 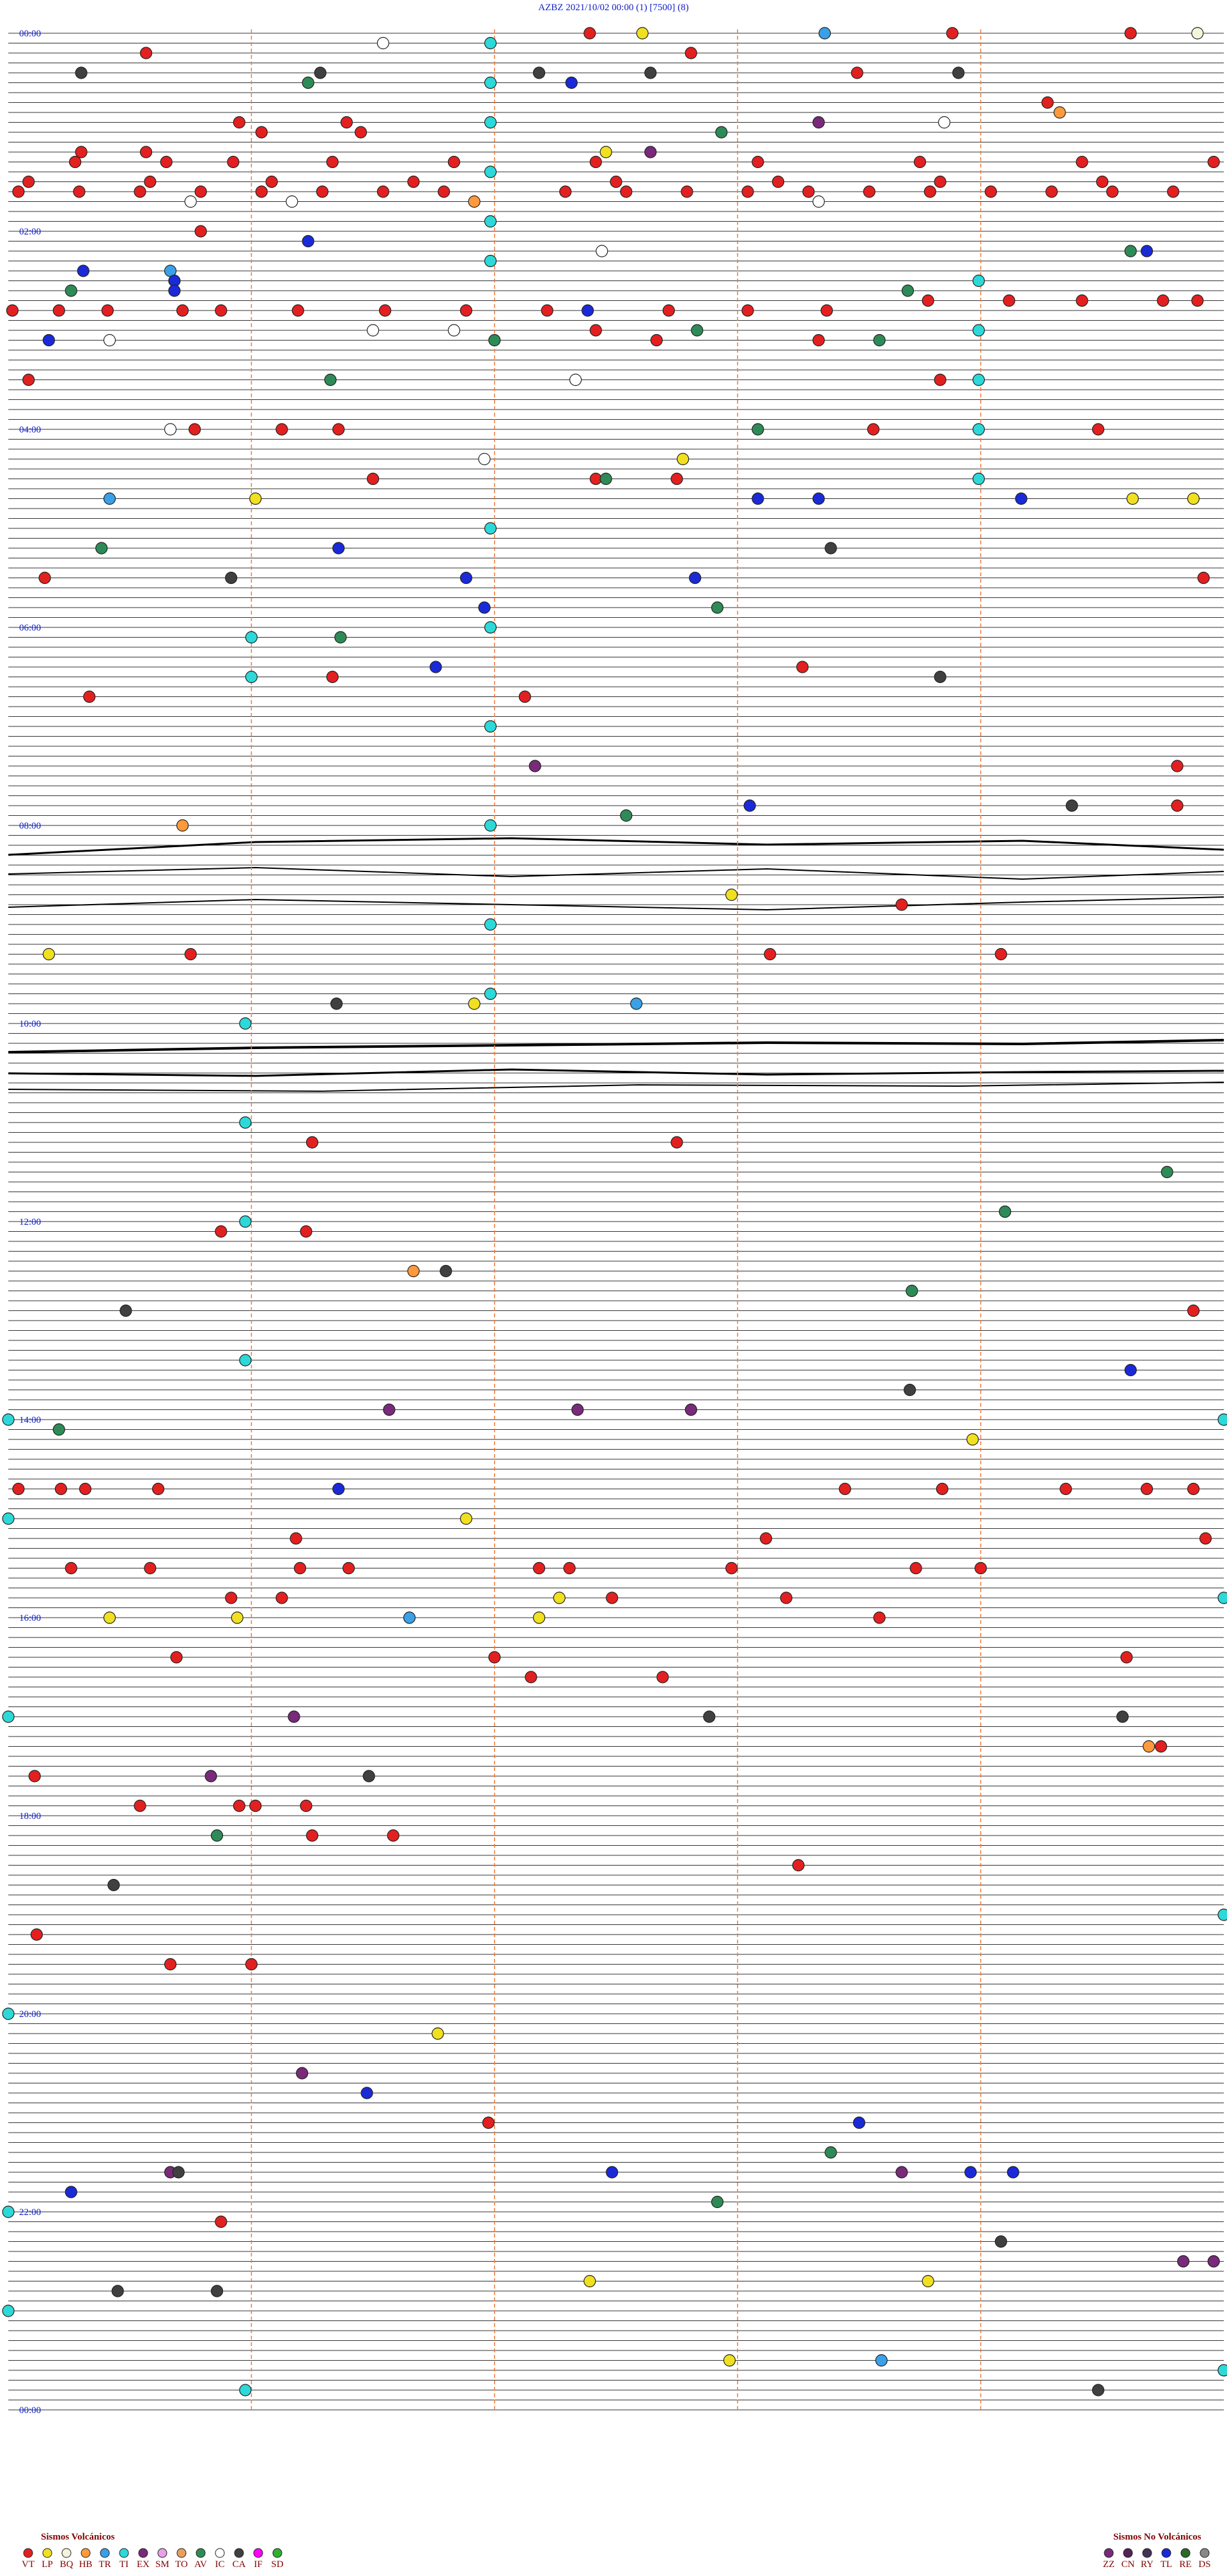 What do you see at coordinates (66, 2564) in the screenshot?
I see `legend-label: BQ` at bounding box center [66, 2564].